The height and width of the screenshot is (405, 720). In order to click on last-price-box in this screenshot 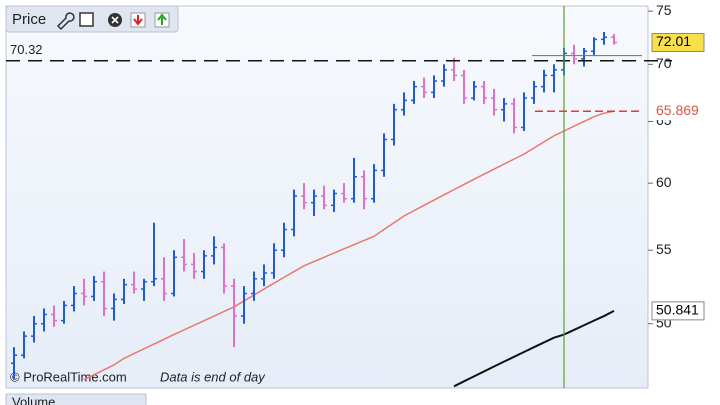, I will do `click(678, 42)`.